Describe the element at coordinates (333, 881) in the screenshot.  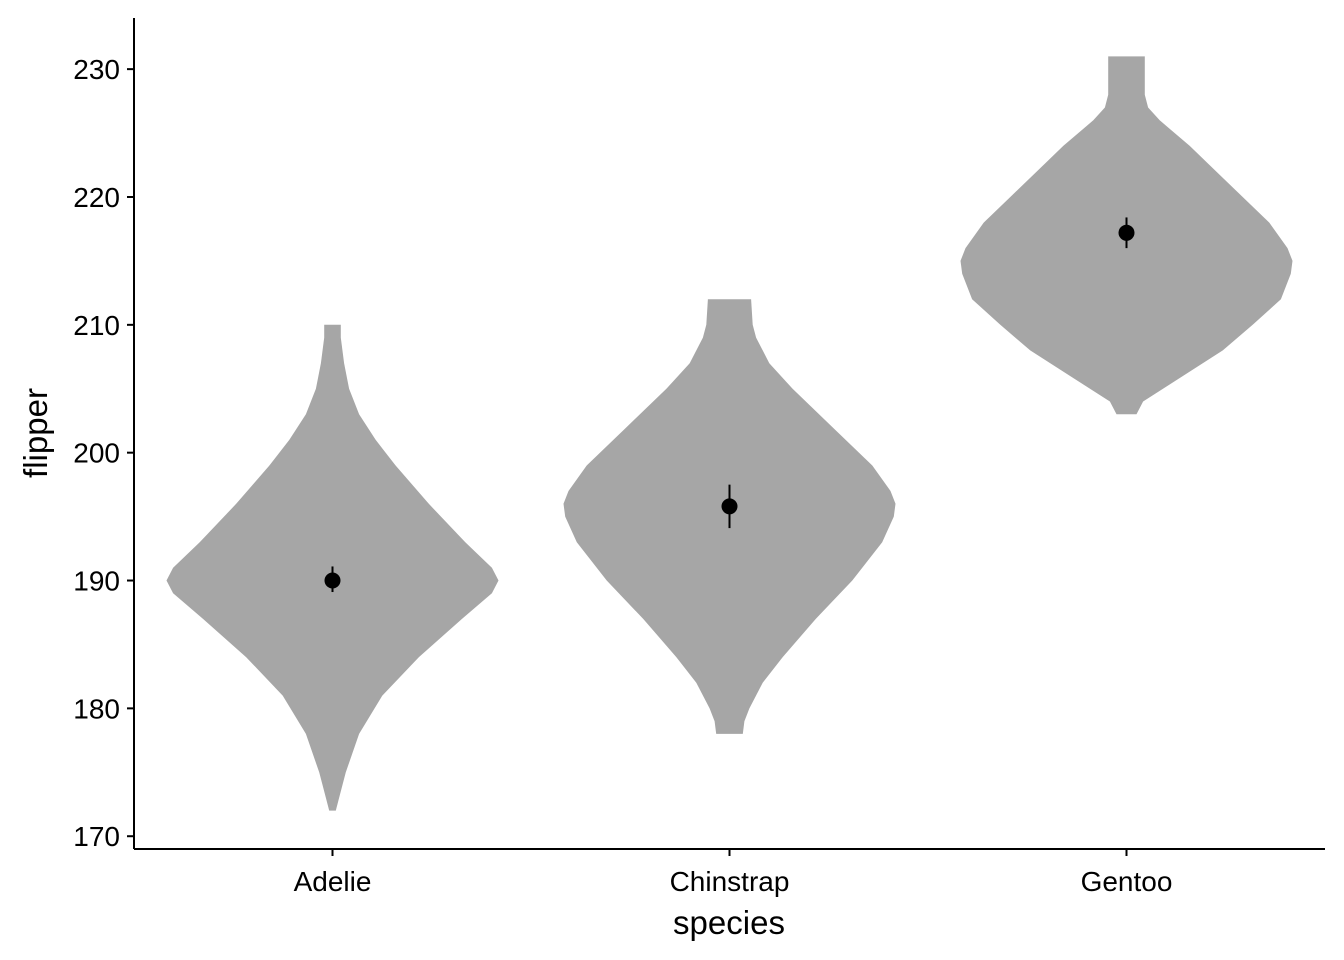
I see `x-tick-label: Adelie` at that location.